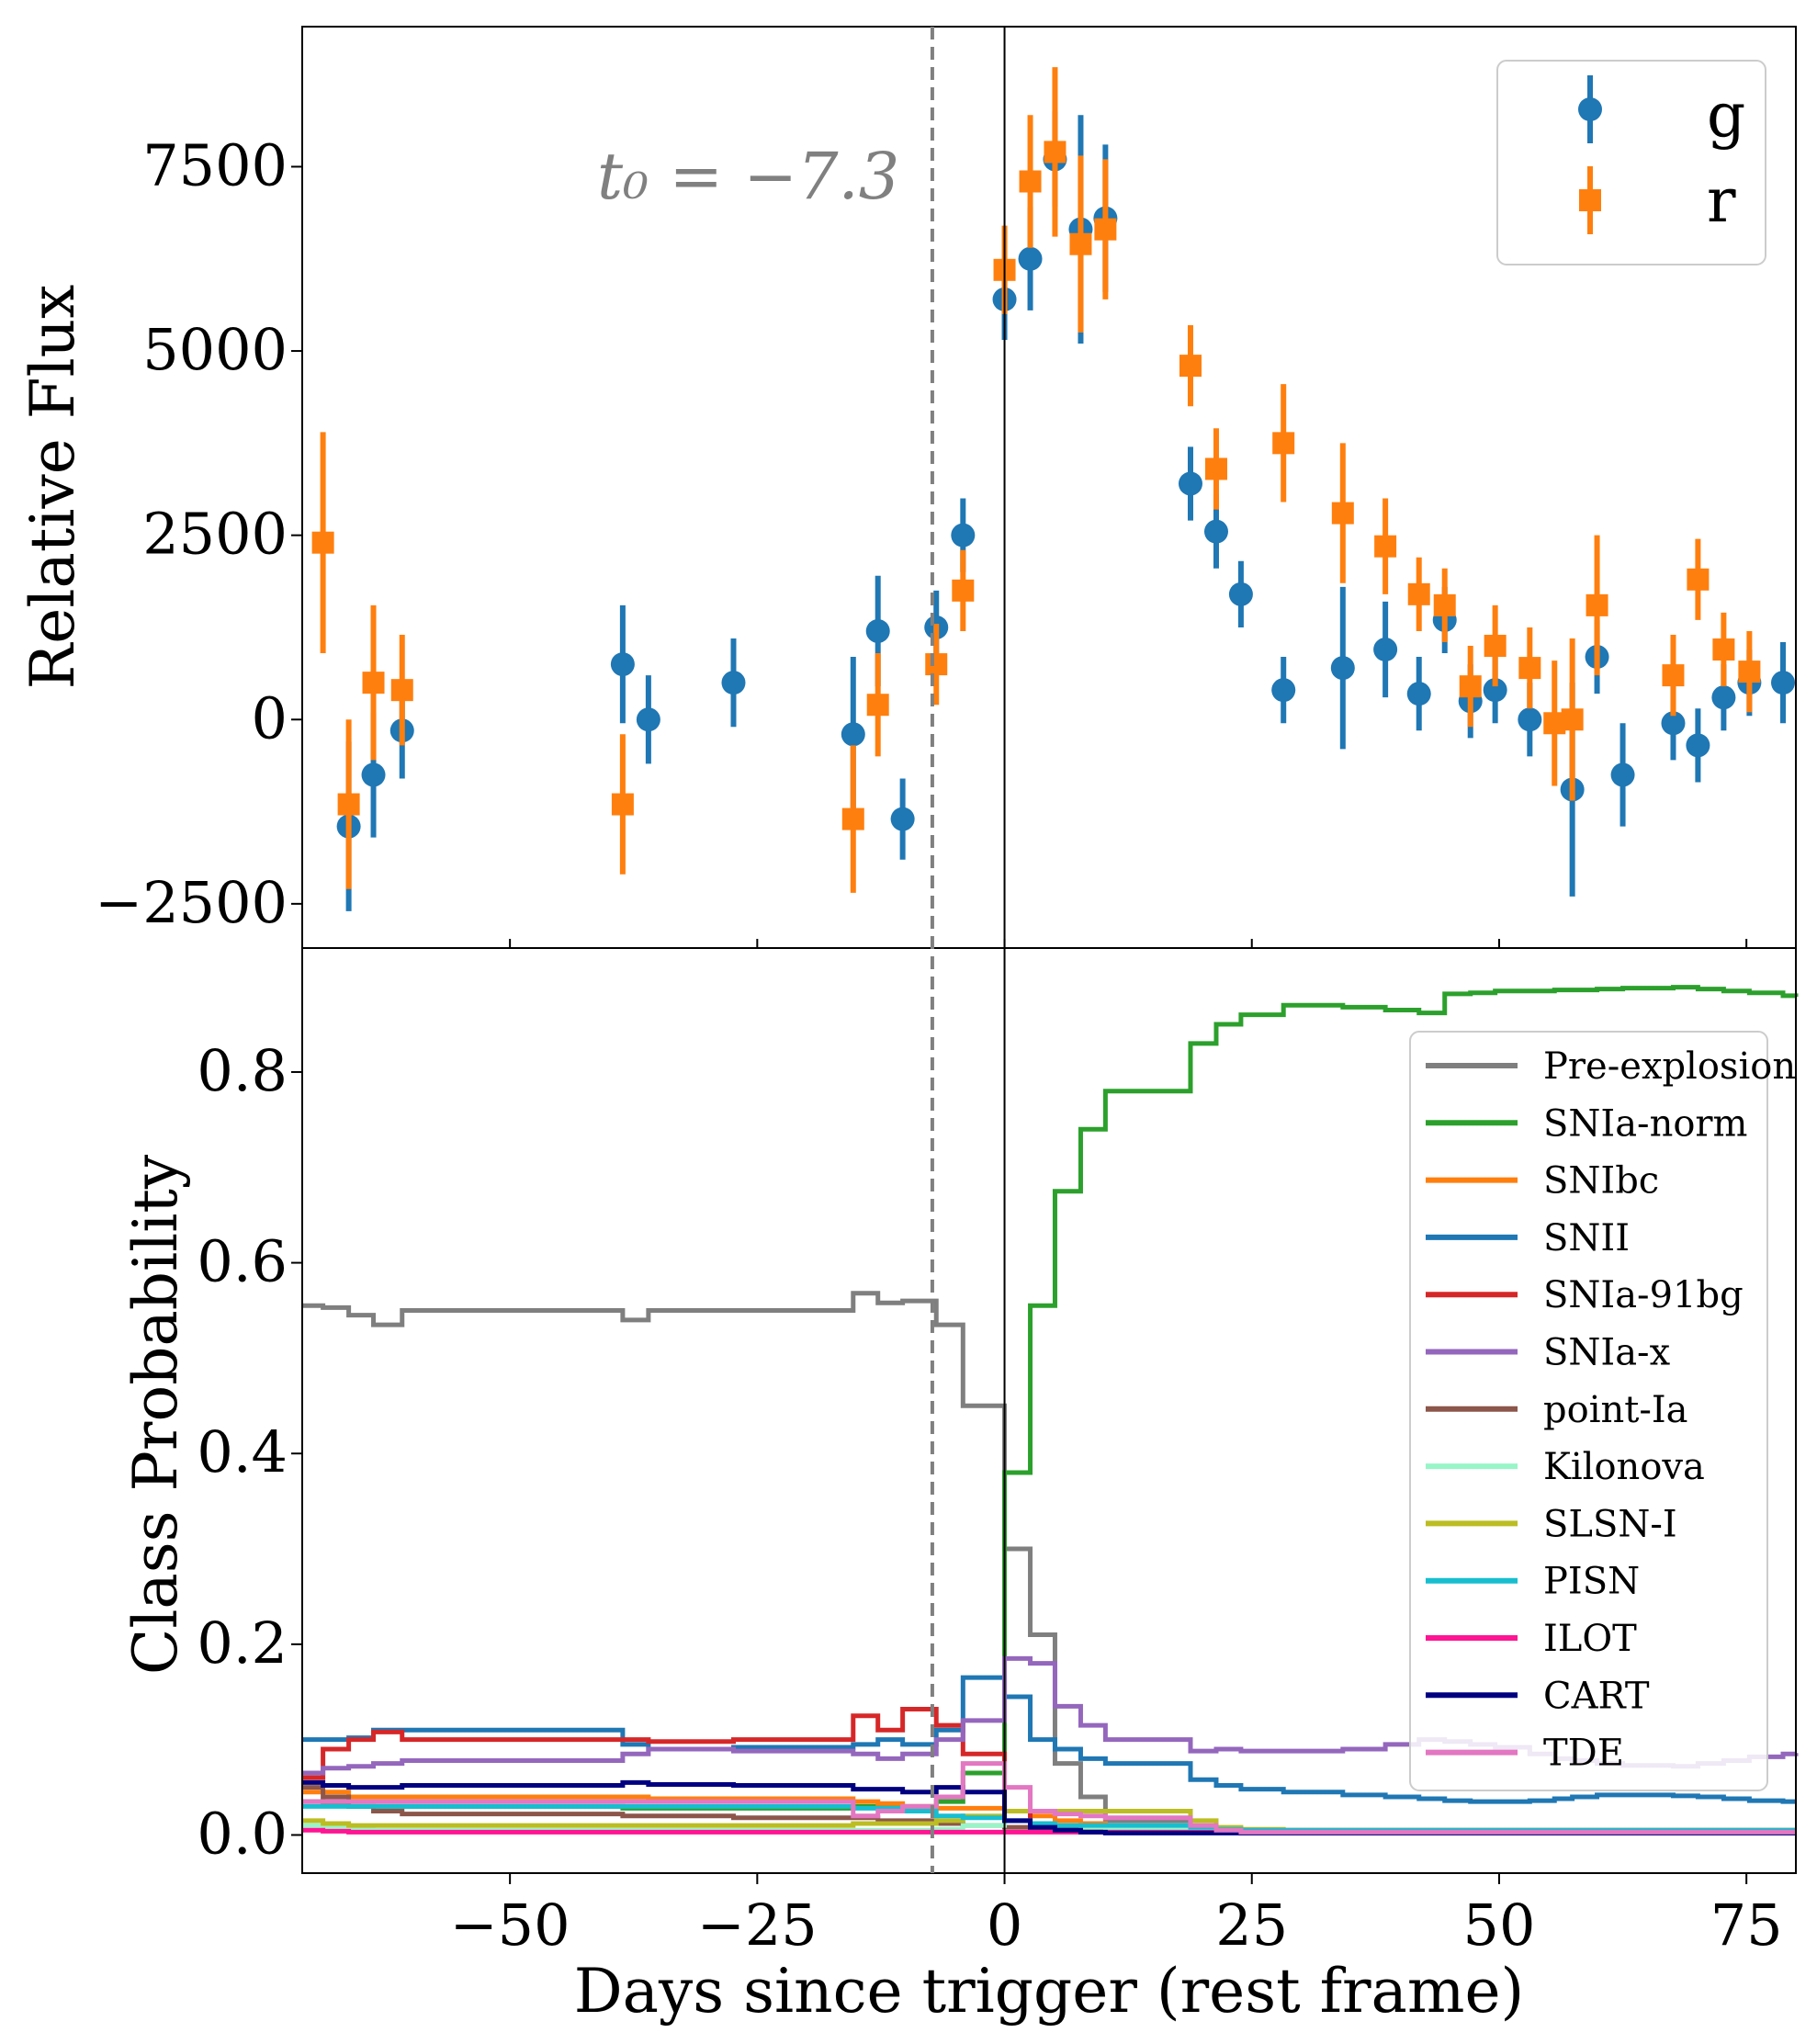  What do you see at coordinates (1596, 1696) in the screenshot?
I see `legend-label-cart: CART` at bounding box center [1596, 1696].